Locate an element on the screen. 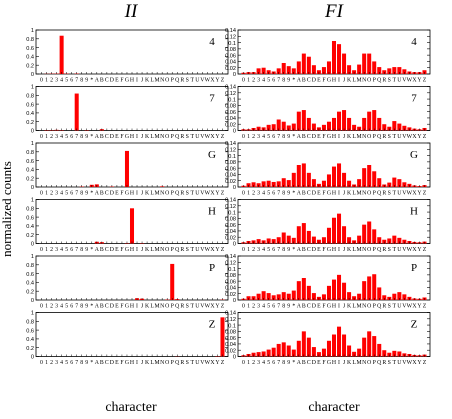 The image size is (452, 419). y-tick-label: 0.02 is located at coordinates (230, 182).